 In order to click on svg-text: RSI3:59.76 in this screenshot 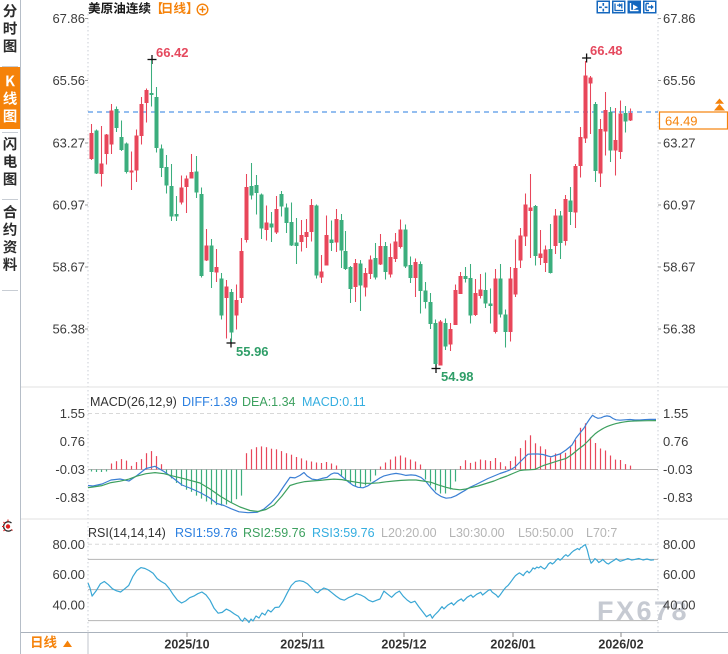, I will do `click(343, 533)`.